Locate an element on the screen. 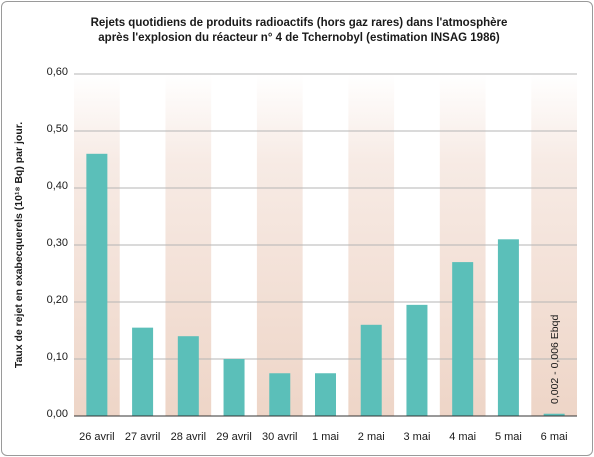  y-tick-label: 0,60 is located at coordinates (57, 72).